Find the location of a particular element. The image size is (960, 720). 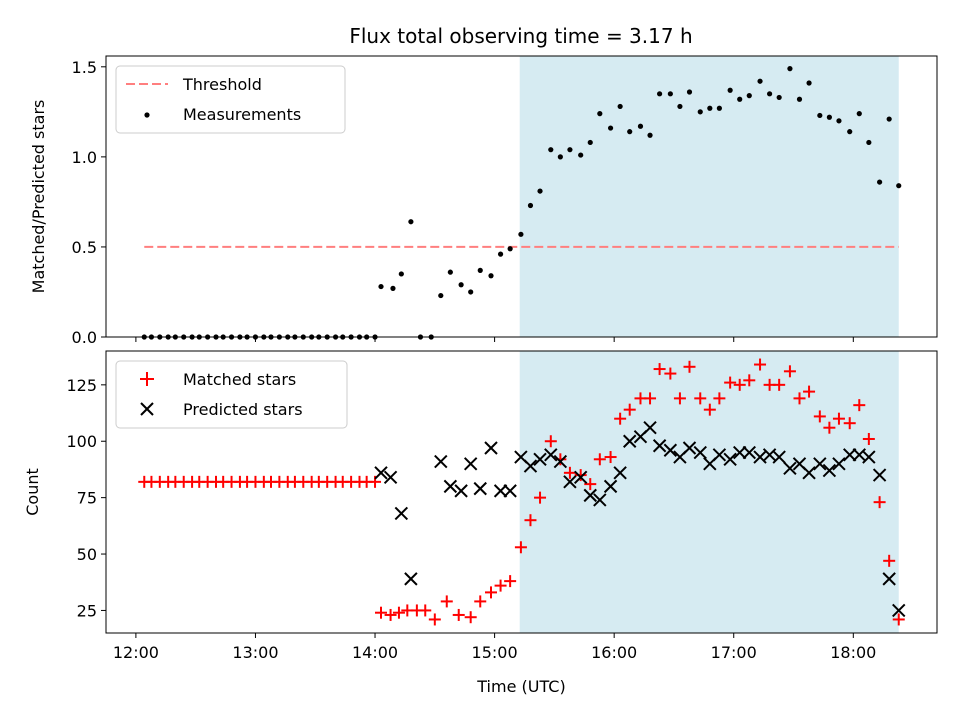

x-ticks-top is located at coordinates (494, 339).